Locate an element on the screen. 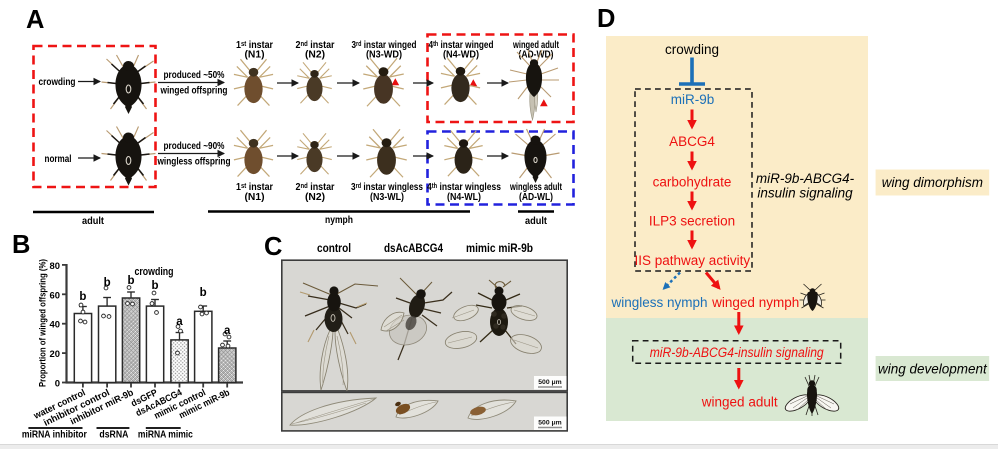 Image resolution: width=998 pixels, height=449 pixels. svg-text: 40 is located at coordinates (55, 325).